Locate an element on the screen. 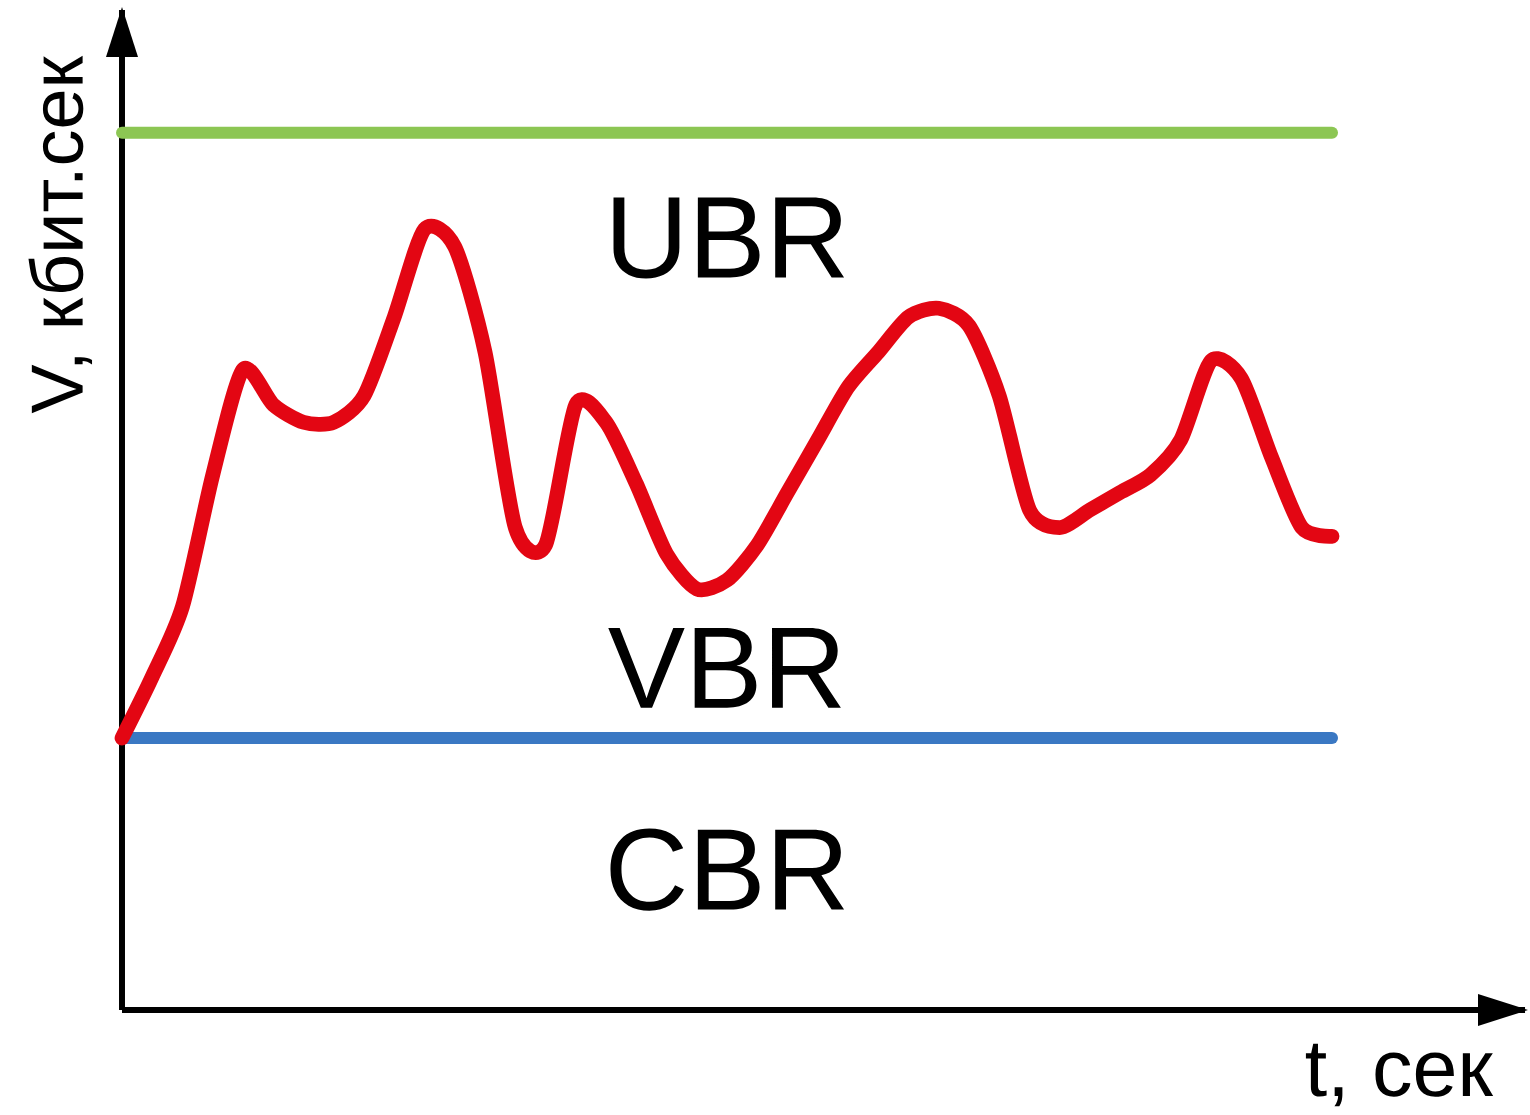  annotation: VBR is located at coordinates (724, 667).